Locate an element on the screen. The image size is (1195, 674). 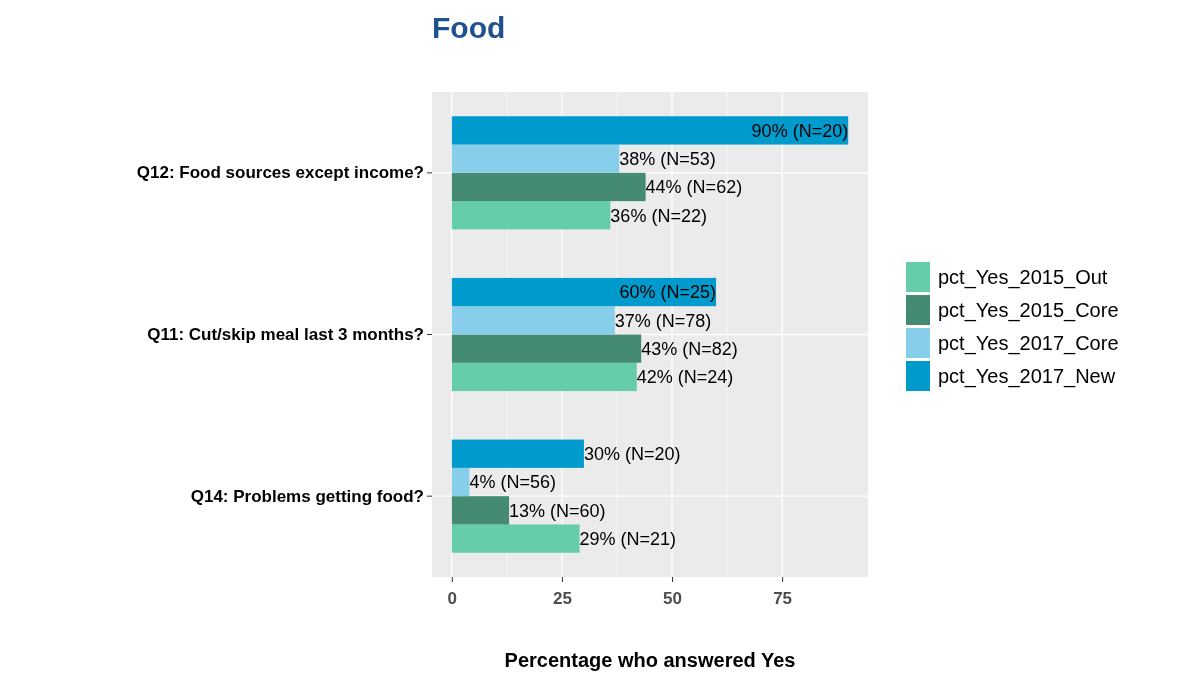
chart-title: Food is located at coordinates (469, 27).